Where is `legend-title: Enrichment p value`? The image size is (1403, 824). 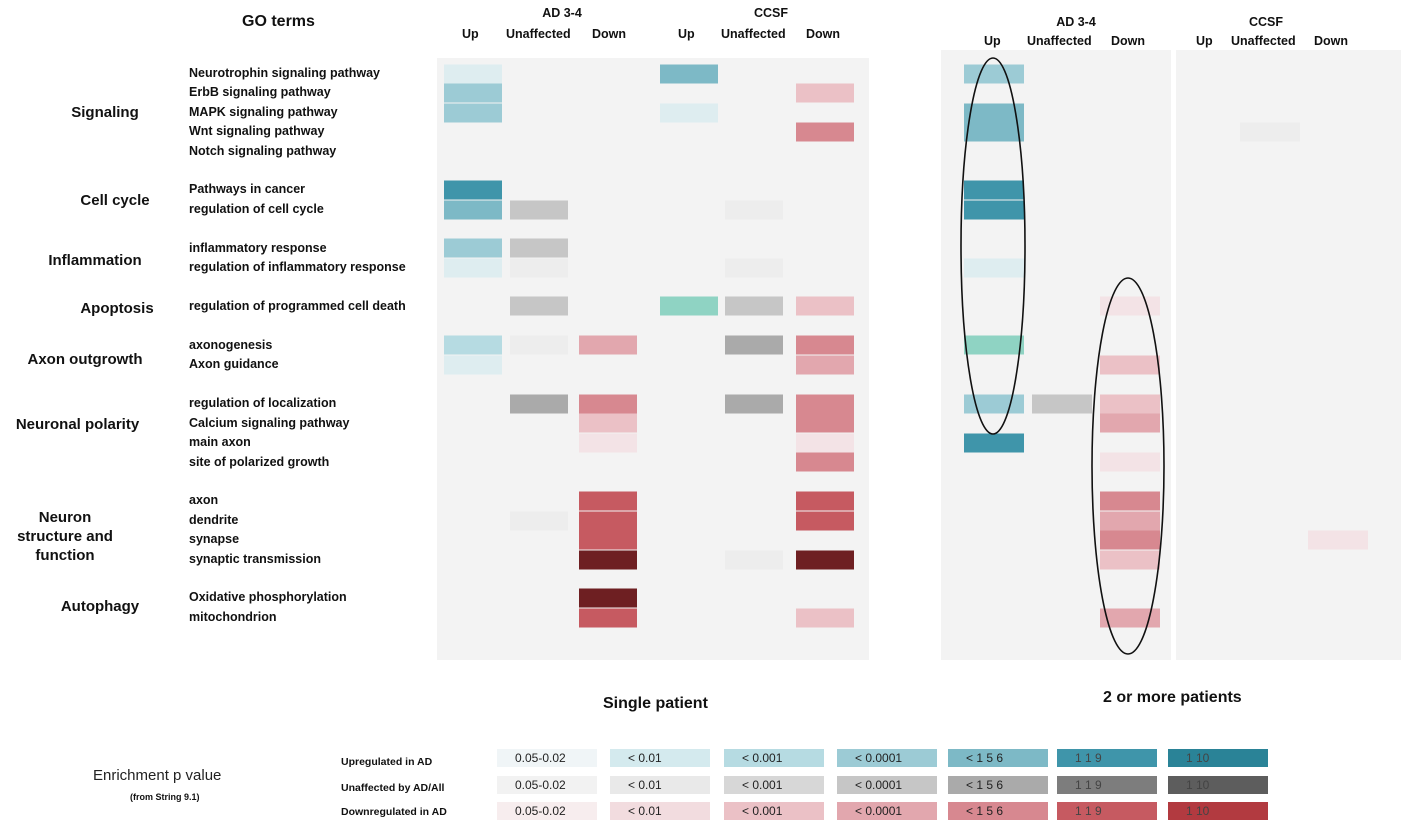
legend-title: Enrichment p value is located at coordinates (157, 775).